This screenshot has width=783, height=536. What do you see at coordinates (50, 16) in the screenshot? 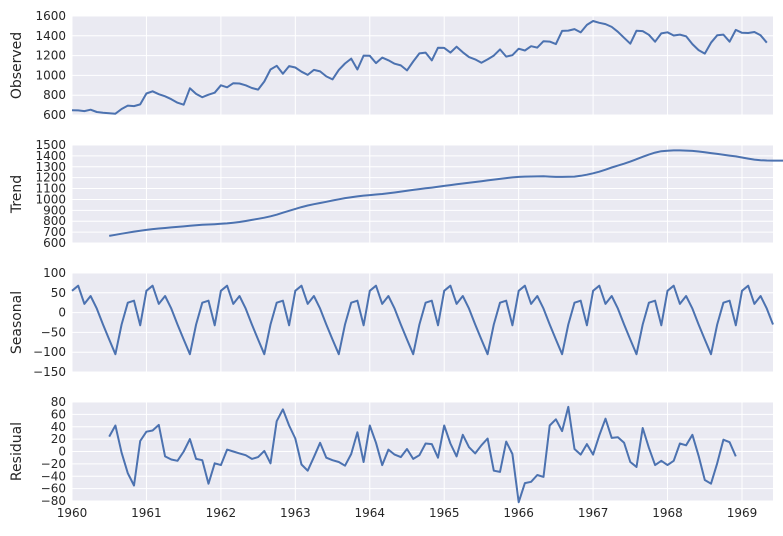
I see `y-tick-label: 1600` at bounding box center [50, 16].